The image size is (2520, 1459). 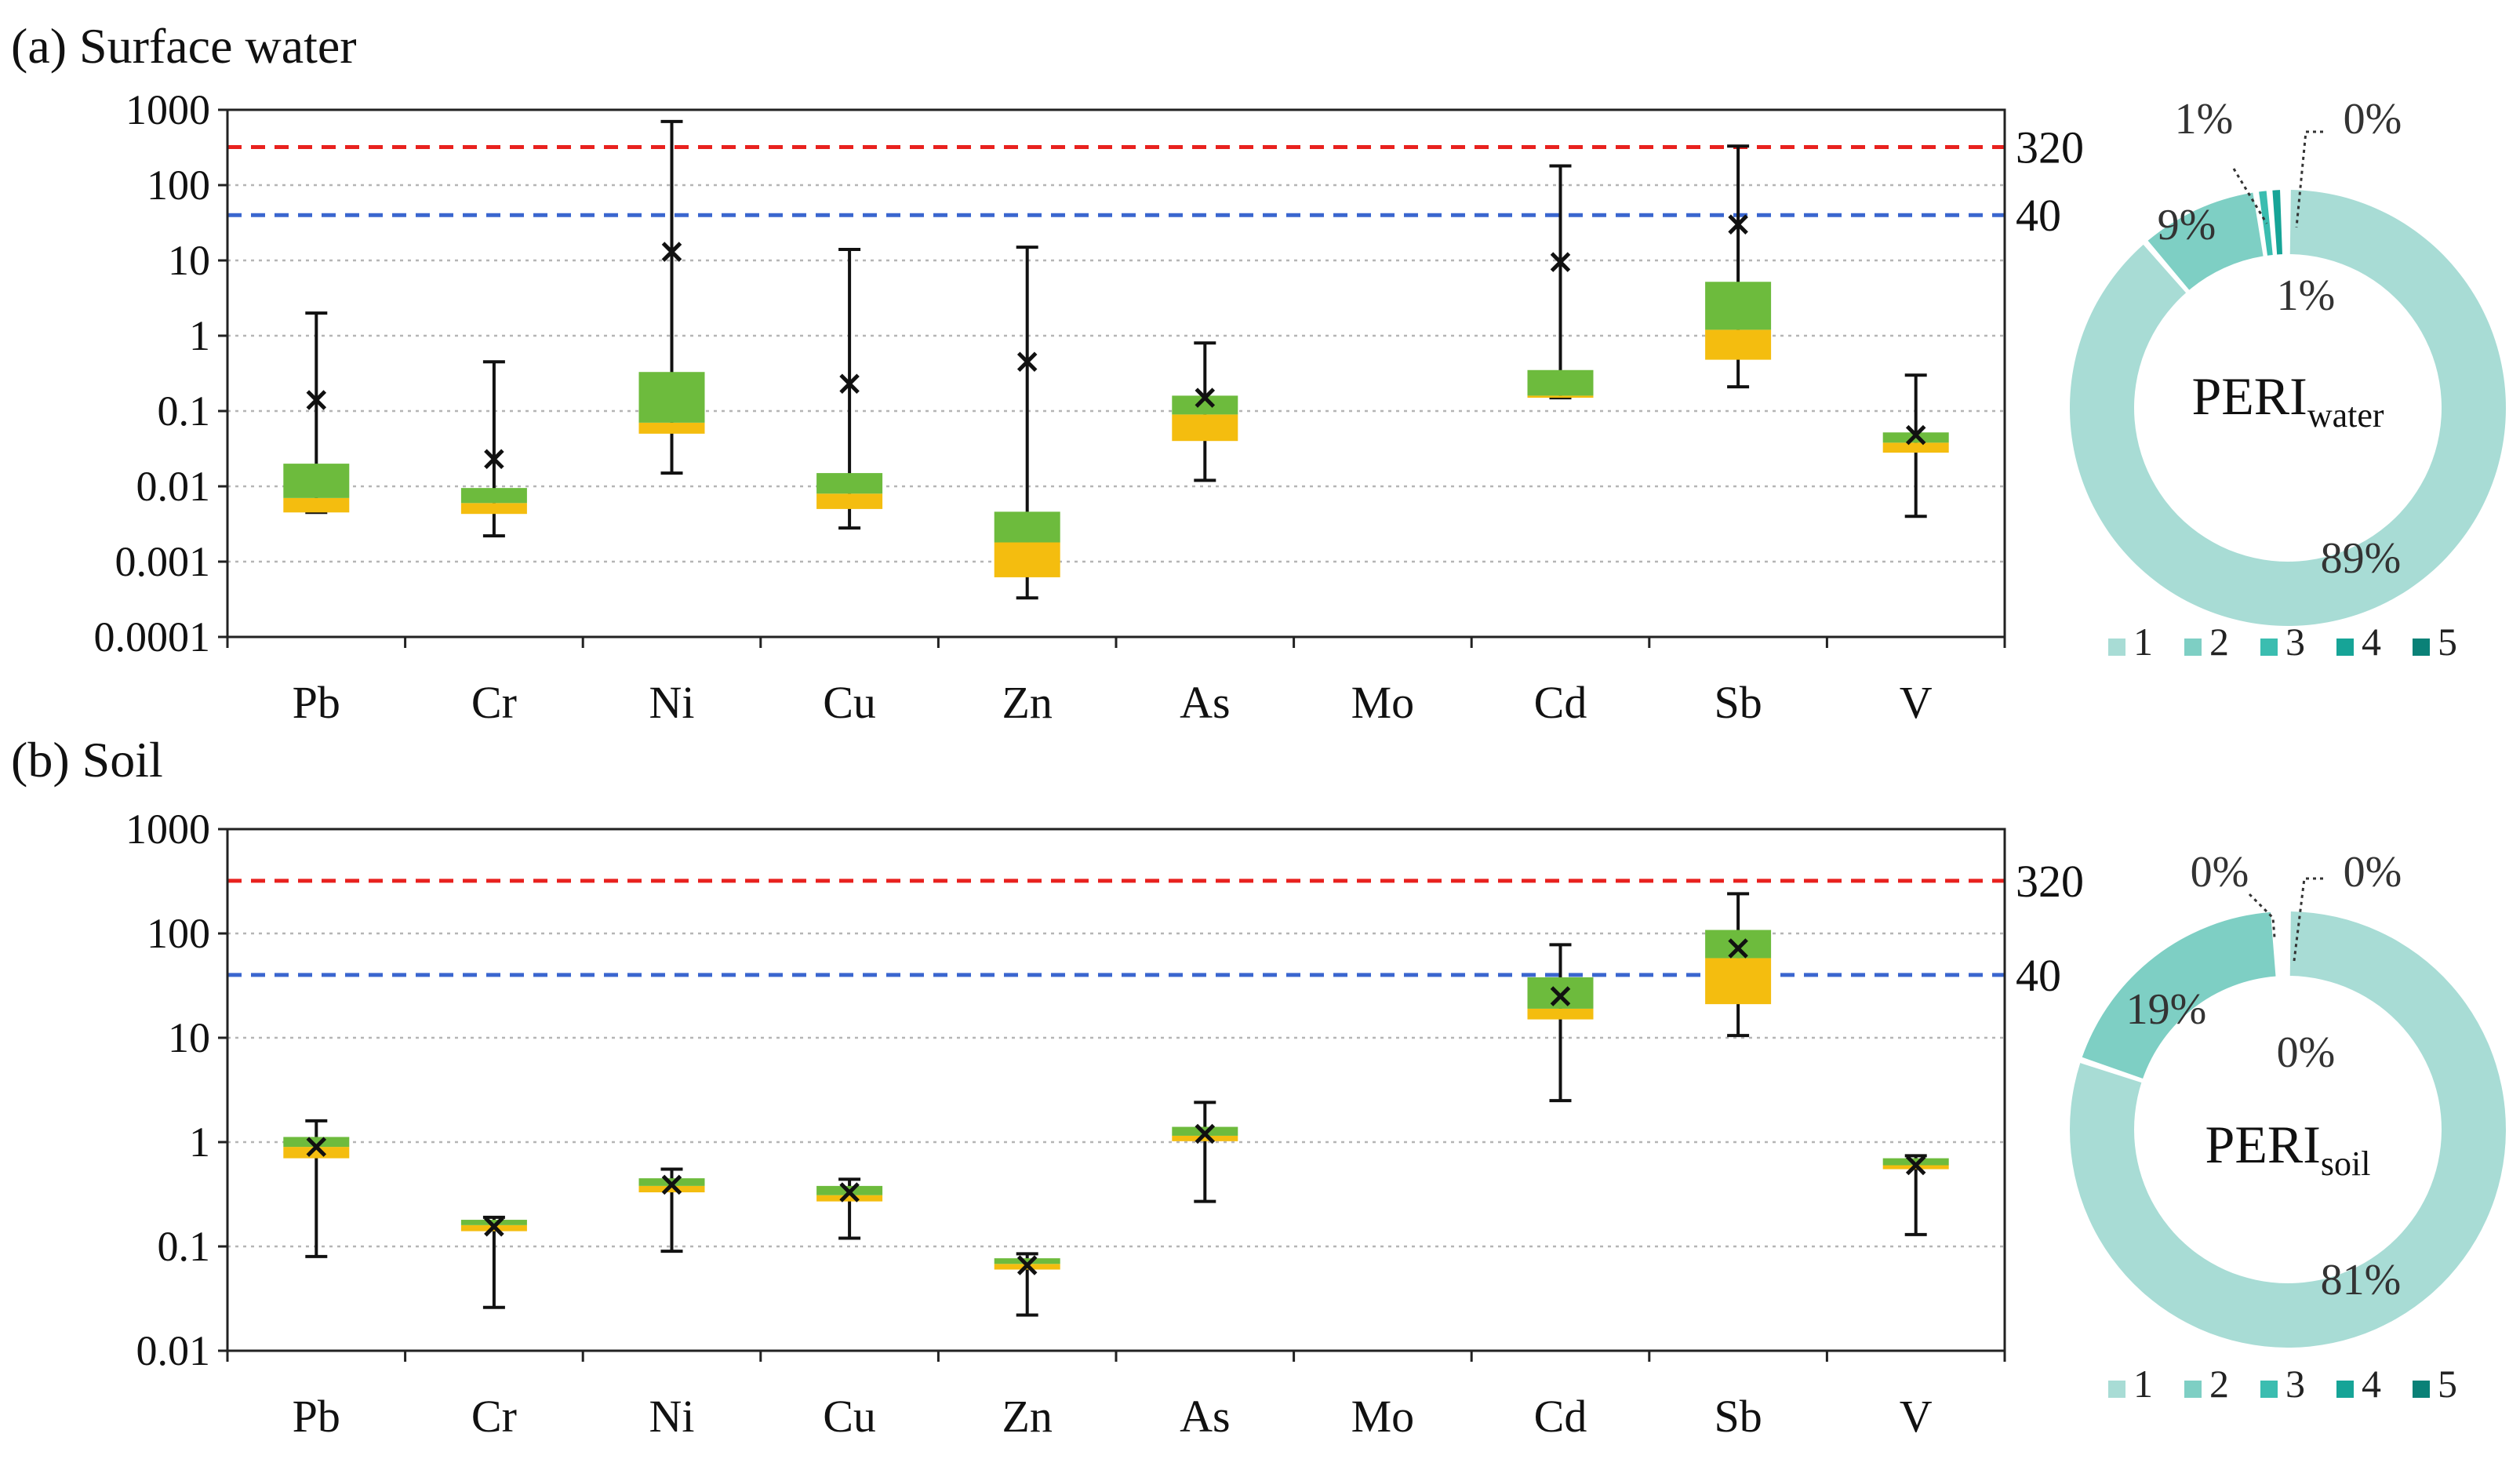 What do you see at coordinates (1027, 423) in the screenshot?
I see `box-zn` at bounding box center [1027, 423].